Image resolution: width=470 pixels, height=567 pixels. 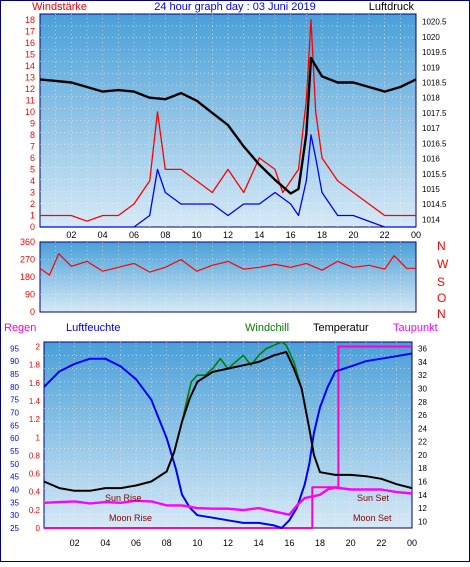 I want to click on windchill-legend: Windchill, so click(x=267, y=328).